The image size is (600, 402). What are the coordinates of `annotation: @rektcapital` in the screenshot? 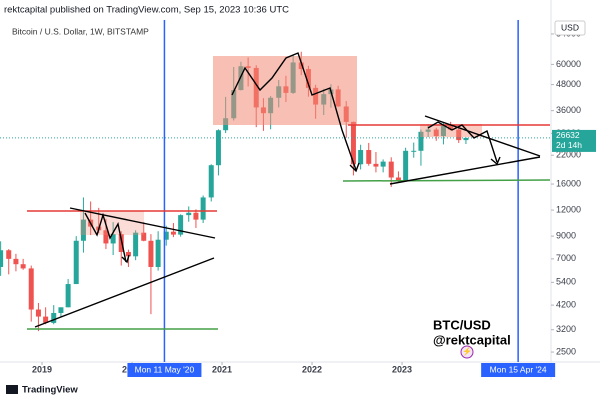 It's located at (472, 339).